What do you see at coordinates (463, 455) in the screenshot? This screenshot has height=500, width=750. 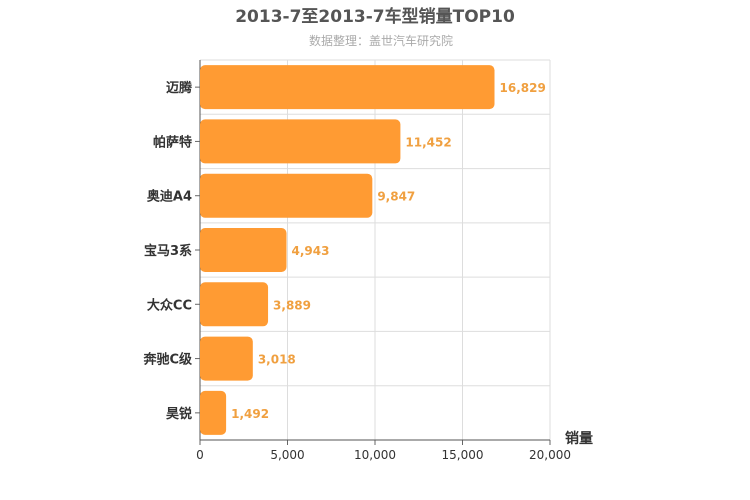 I see `x-tick-label: 15,000` at bounding box center [463, 455].